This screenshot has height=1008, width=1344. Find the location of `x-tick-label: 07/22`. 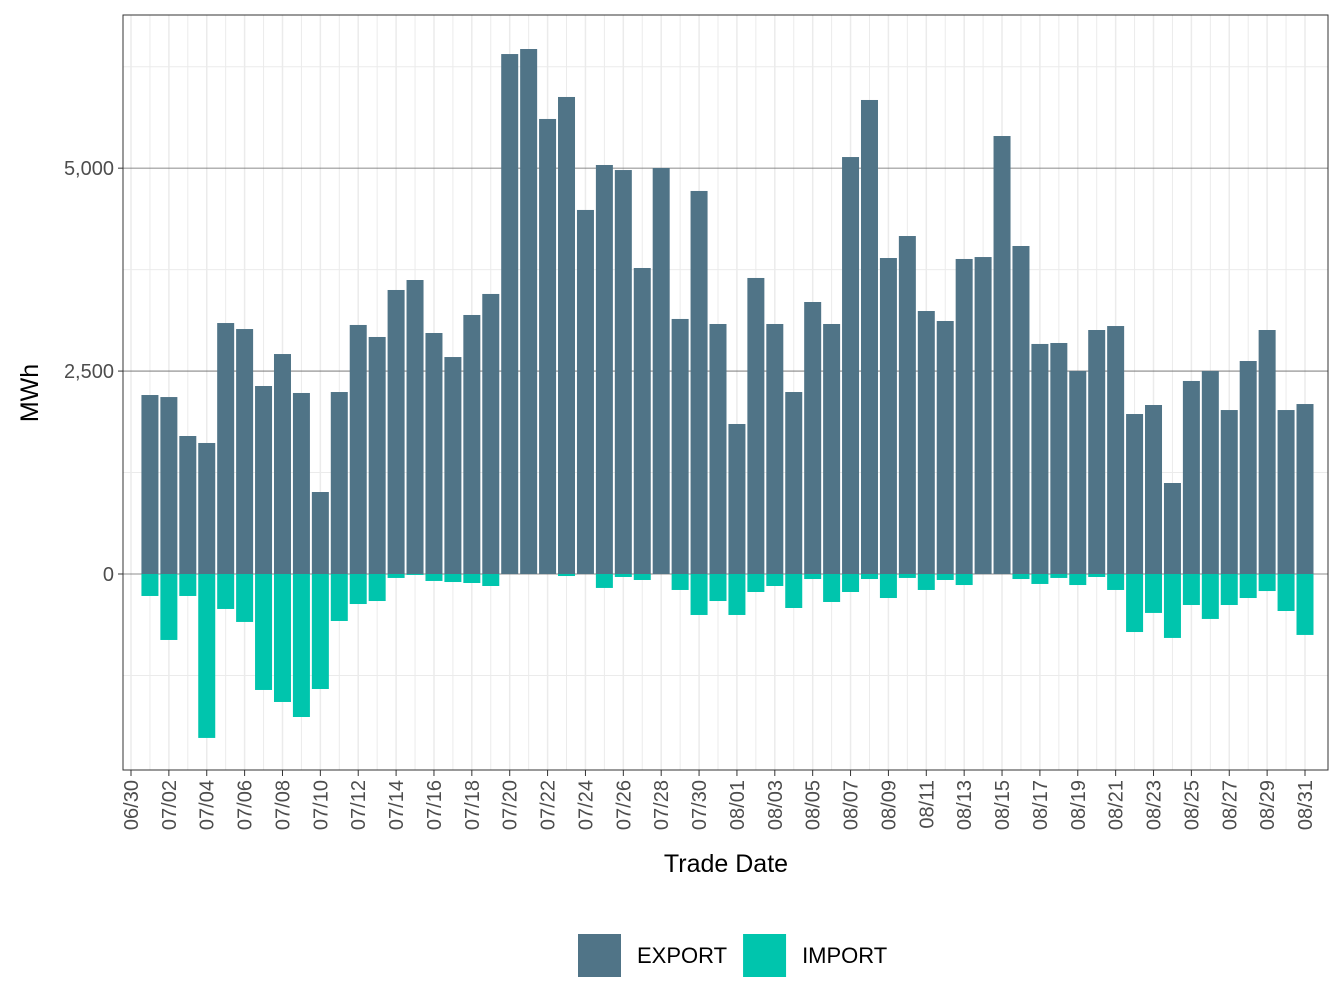

x-tick-label: 07/22 is located at coordinates (549, 805).